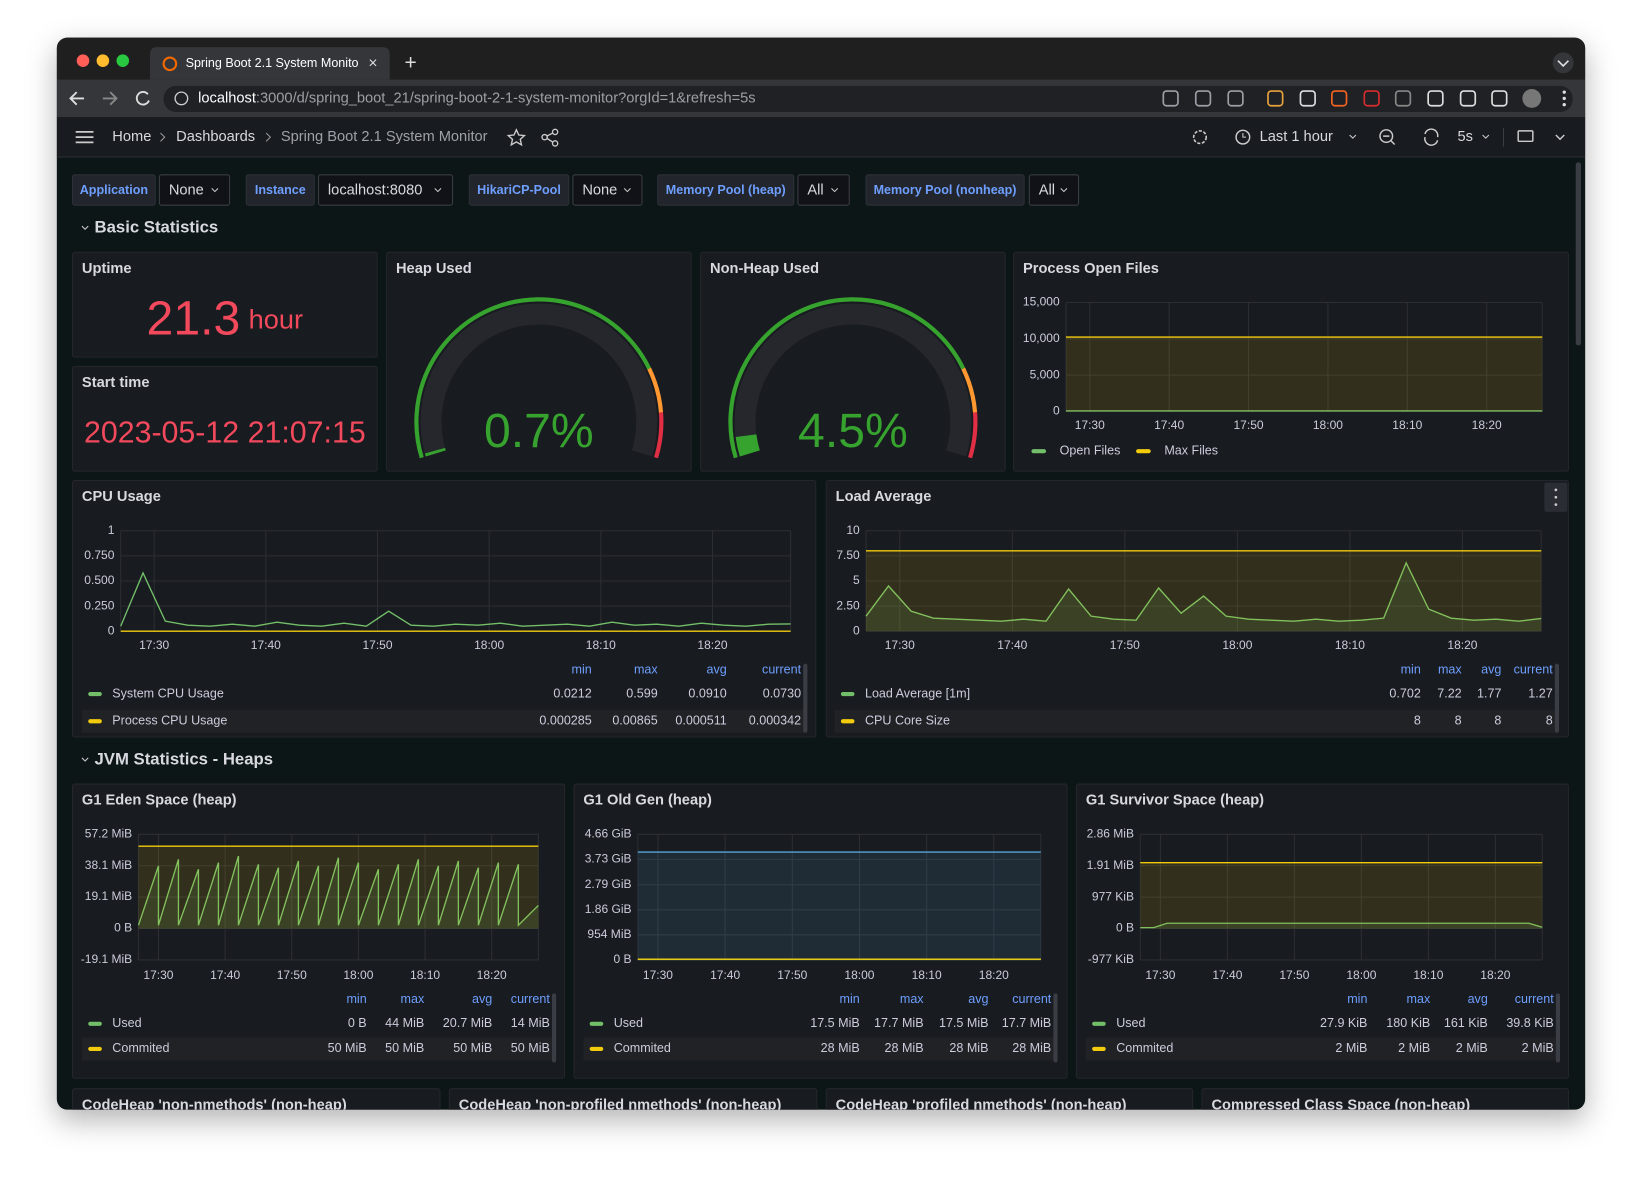  What do you see at coordinates (99, 605) in the screenshot?
I see `y-tick-label: 0.250` at bounding box center [99, 605].